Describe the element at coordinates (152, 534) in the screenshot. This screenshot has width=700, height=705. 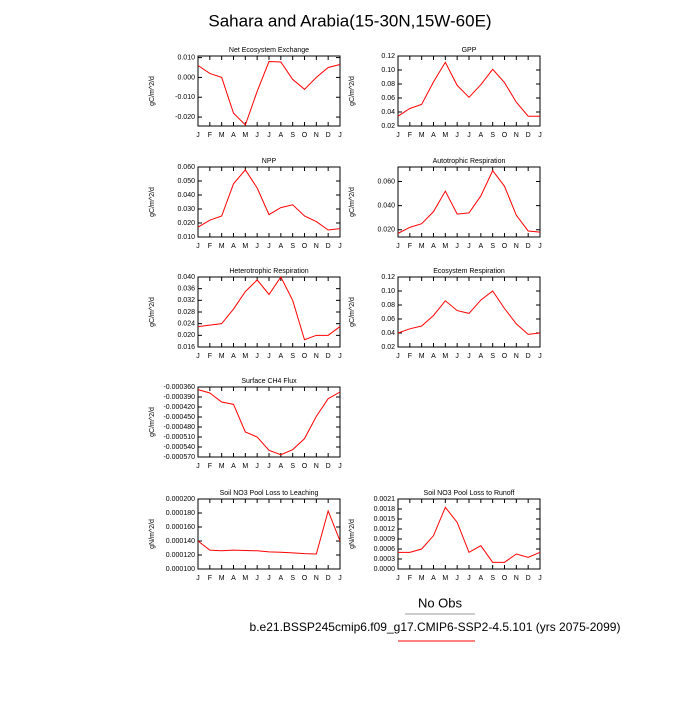
I see `y-axis-label: gN/m^2/d` at that location.